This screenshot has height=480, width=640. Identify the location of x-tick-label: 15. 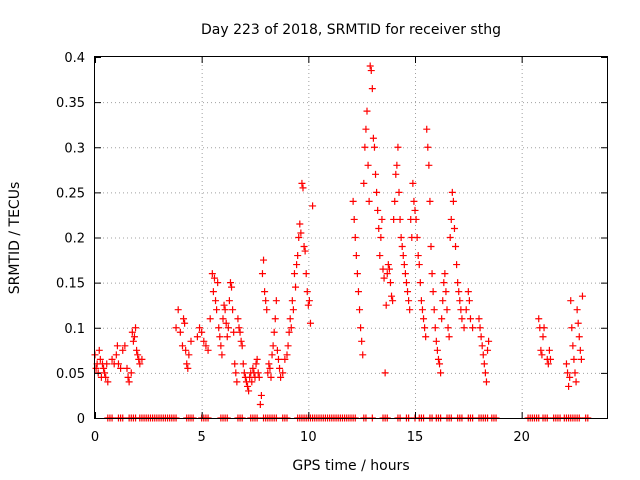
(415, 437).